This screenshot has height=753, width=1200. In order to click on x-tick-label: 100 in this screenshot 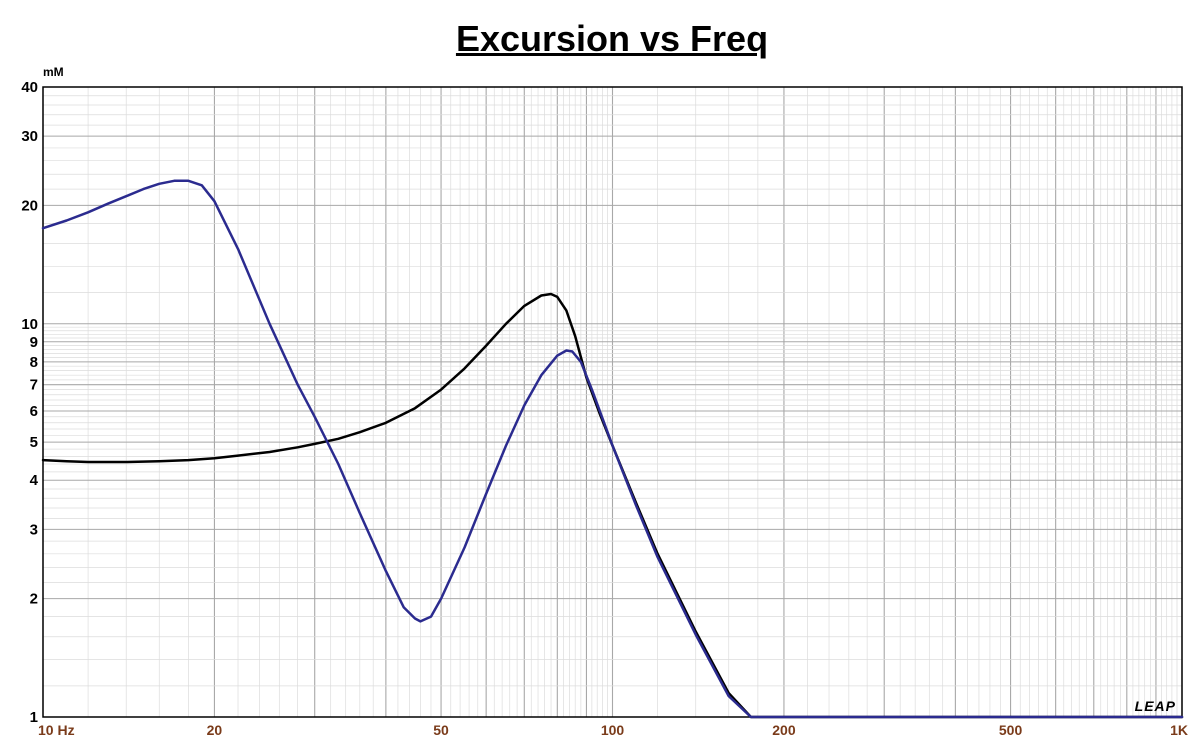, I will do `click(613, 730)`.